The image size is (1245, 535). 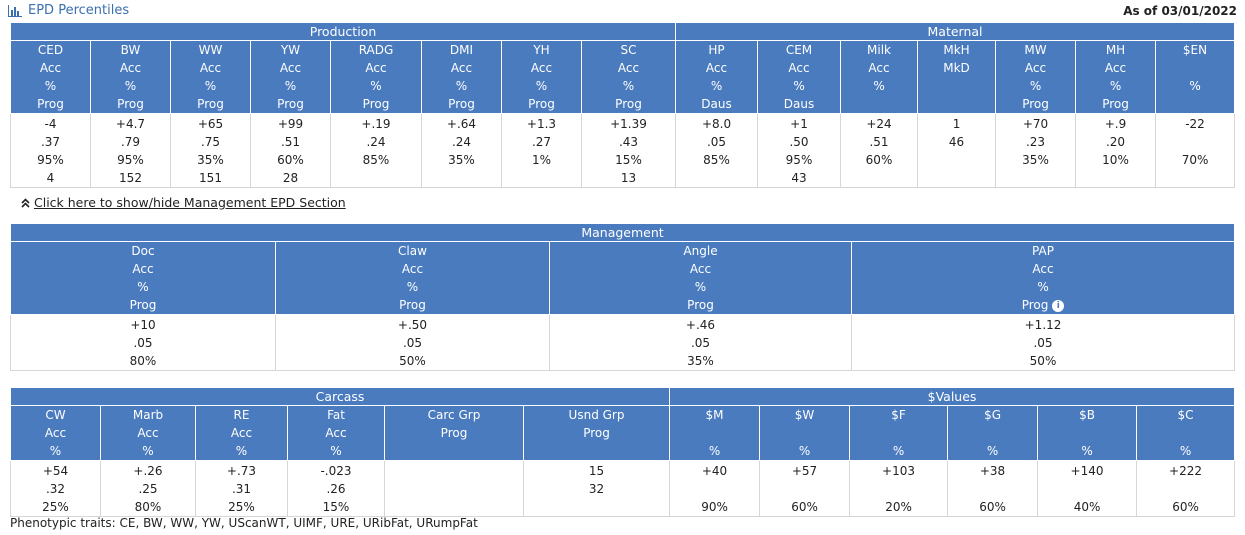 I want to click on info-icon: i, so click(x=1058, y=305).